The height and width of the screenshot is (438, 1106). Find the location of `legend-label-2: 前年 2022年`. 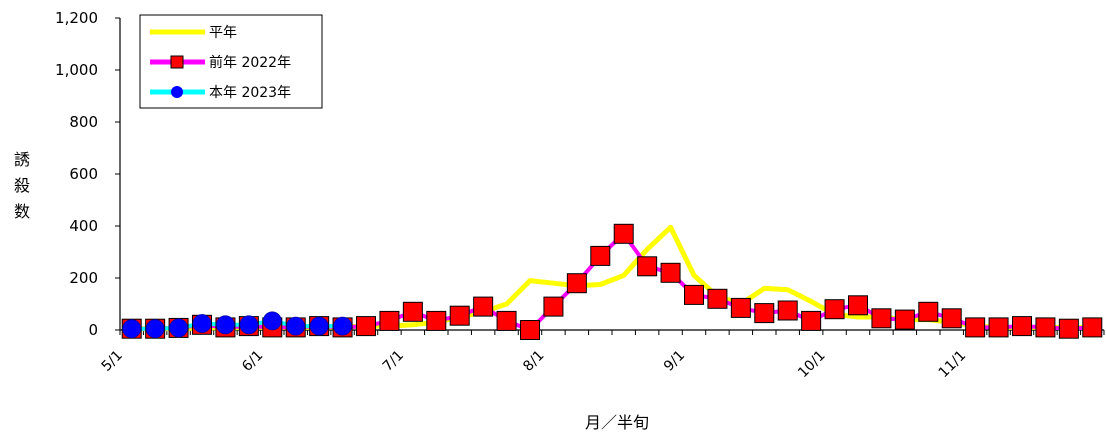

legend-label-2: 前年 2022年 is located at coordinates (250, 62).